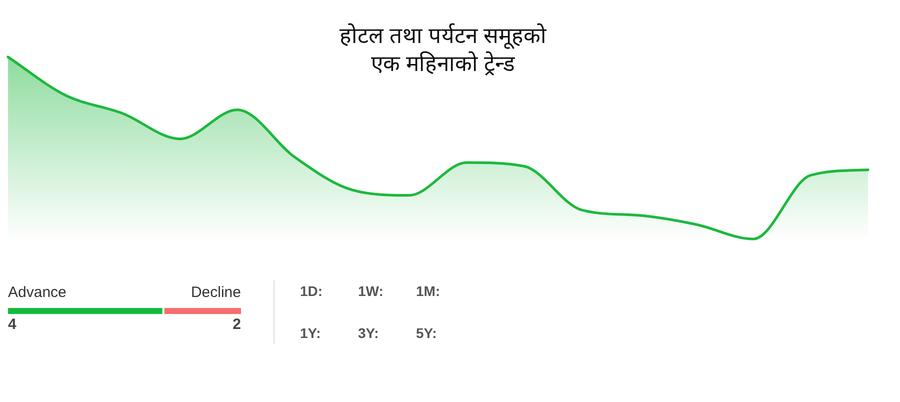 Image resolution: width=900 pixels, height=402 pixels. Describe the element at coordinates (12, 324) in the screenshot. I see `data-label: 4` at that location.